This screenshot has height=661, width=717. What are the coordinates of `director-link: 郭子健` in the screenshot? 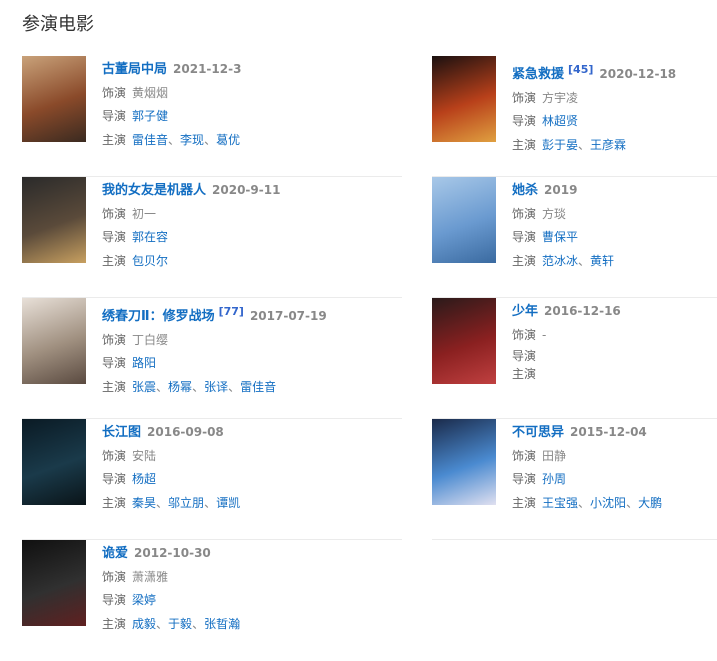 It's located at (150, 116).